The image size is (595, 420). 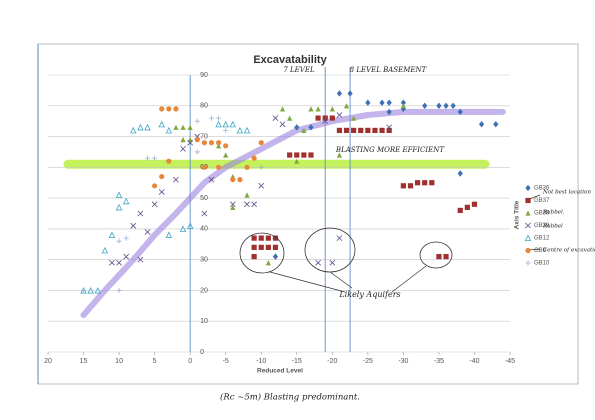 What do you see at coordinates (517, 214) in the screenshot?
I see `y-axis-title: Axis Title` at bounding box center [517, 214].